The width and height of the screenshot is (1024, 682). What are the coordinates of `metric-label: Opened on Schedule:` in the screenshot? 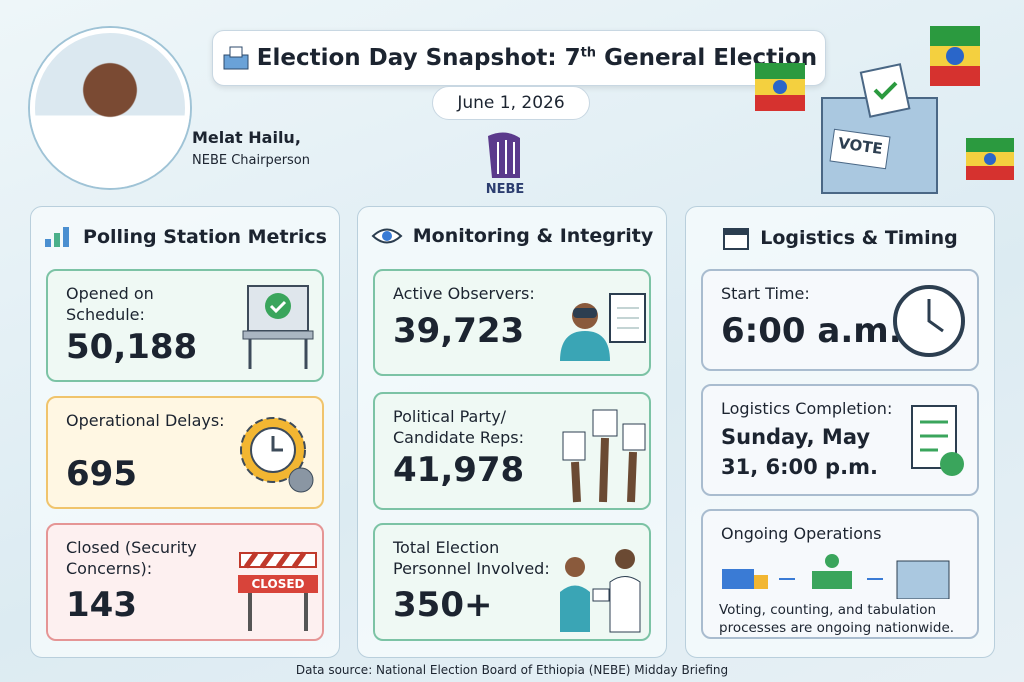 It's located at (110, 304).